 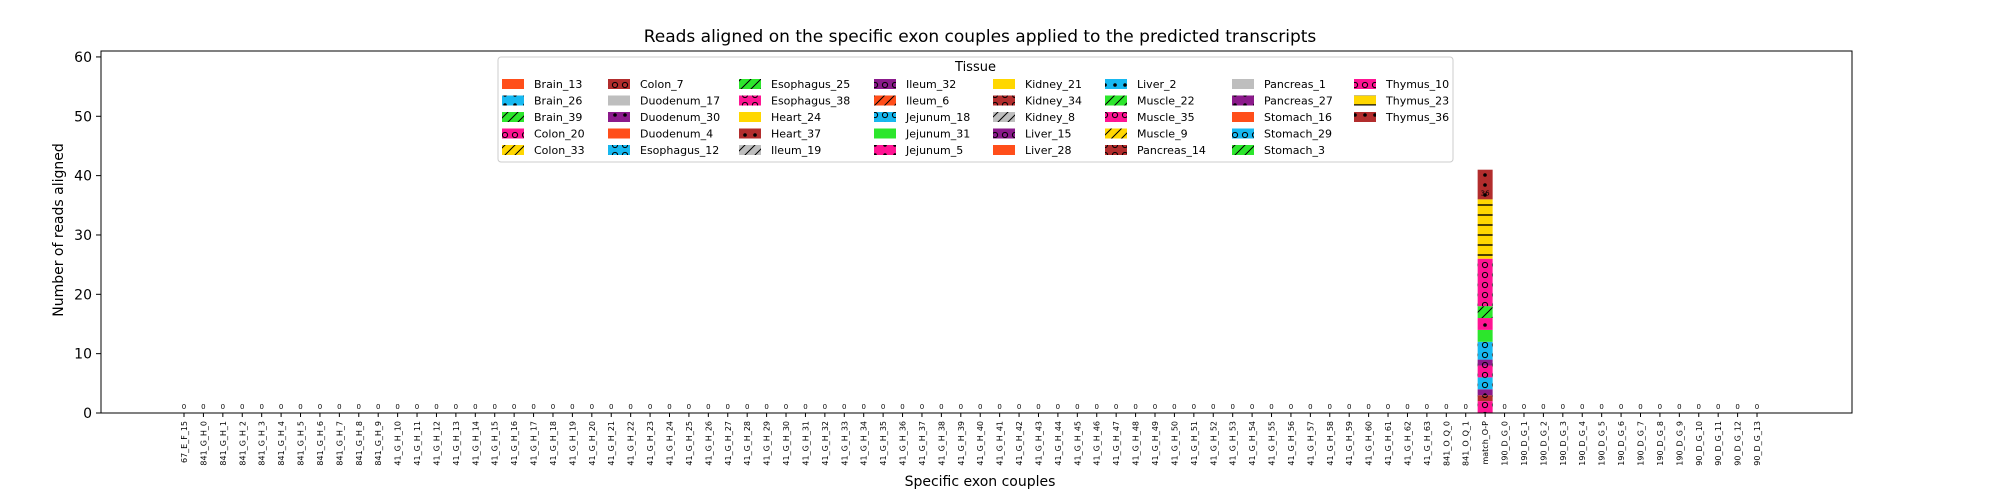 I want to click on x-tick-label: 41_G_H_39, so click(x=961, y=443).